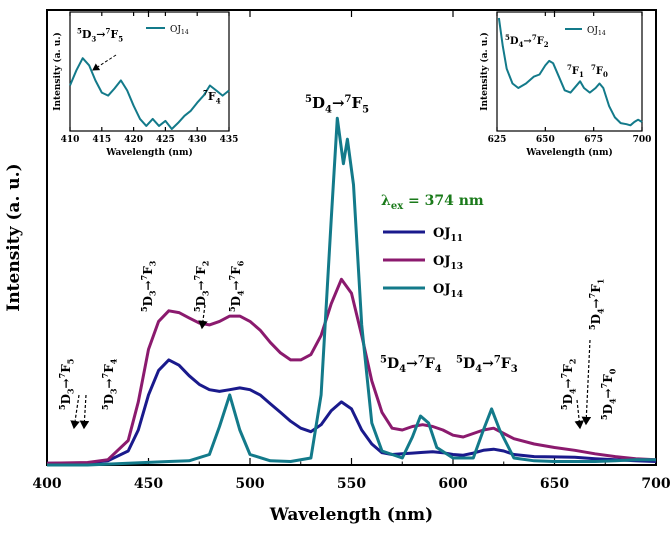  Describe the element at coordinates (351, 484) in the screenshot. I see `x-tick-label: 550` at that location.